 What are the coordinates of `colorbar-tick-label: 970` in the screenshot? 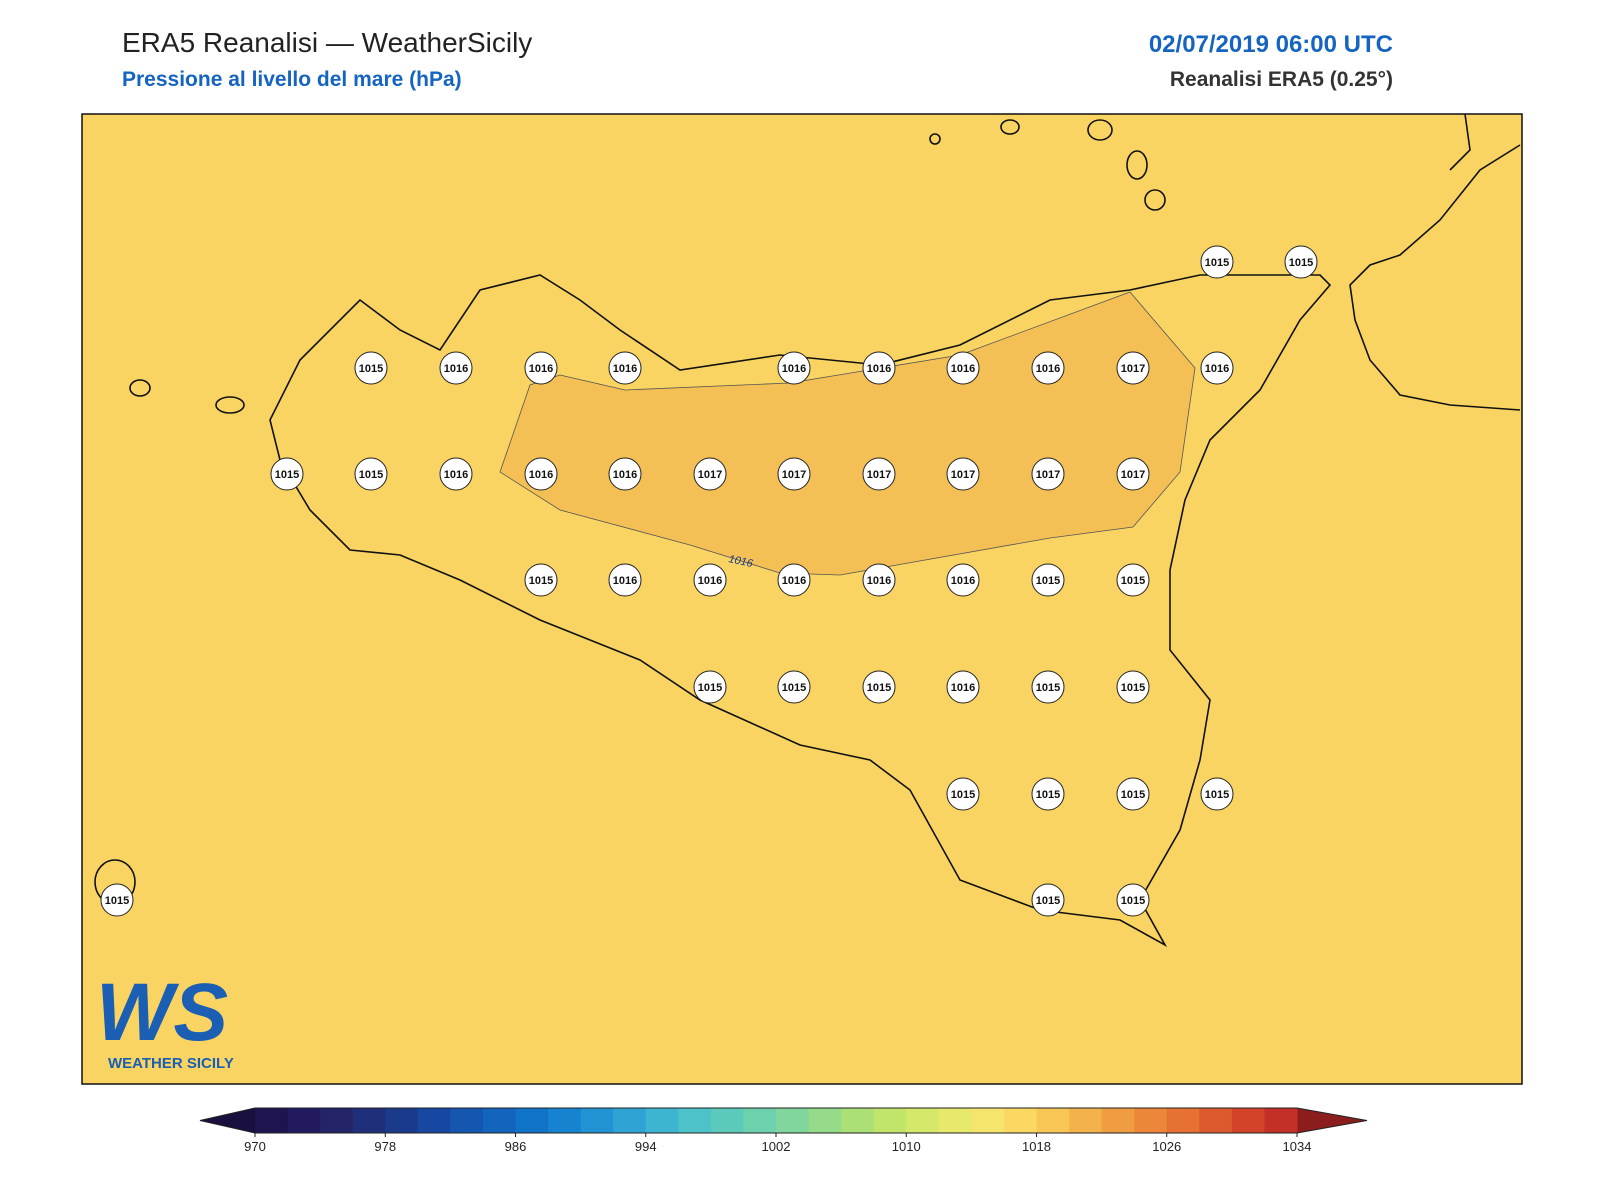 It's located at (255, 1146).